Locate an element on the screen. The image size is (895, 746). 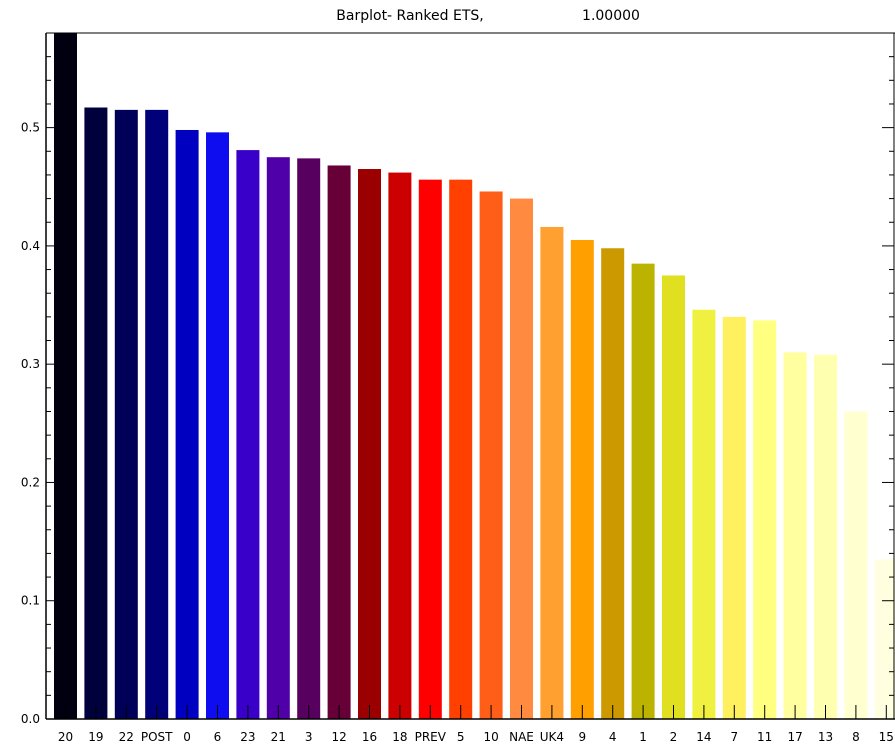
y-tick-label: 0.4 is located at coordinates (30, 246).